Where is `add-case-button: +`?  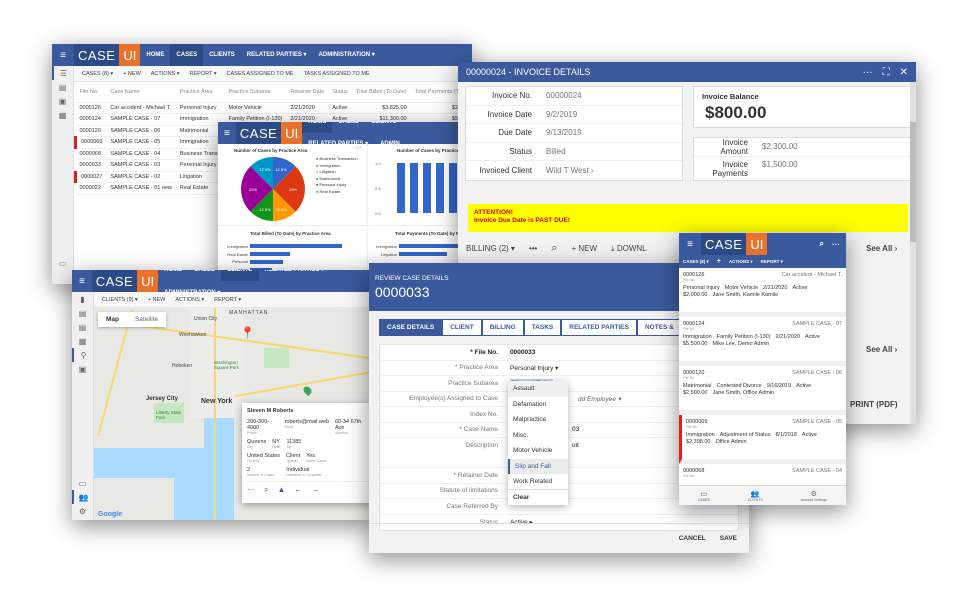 add-case-button: + is located at coordinates (718, 261).